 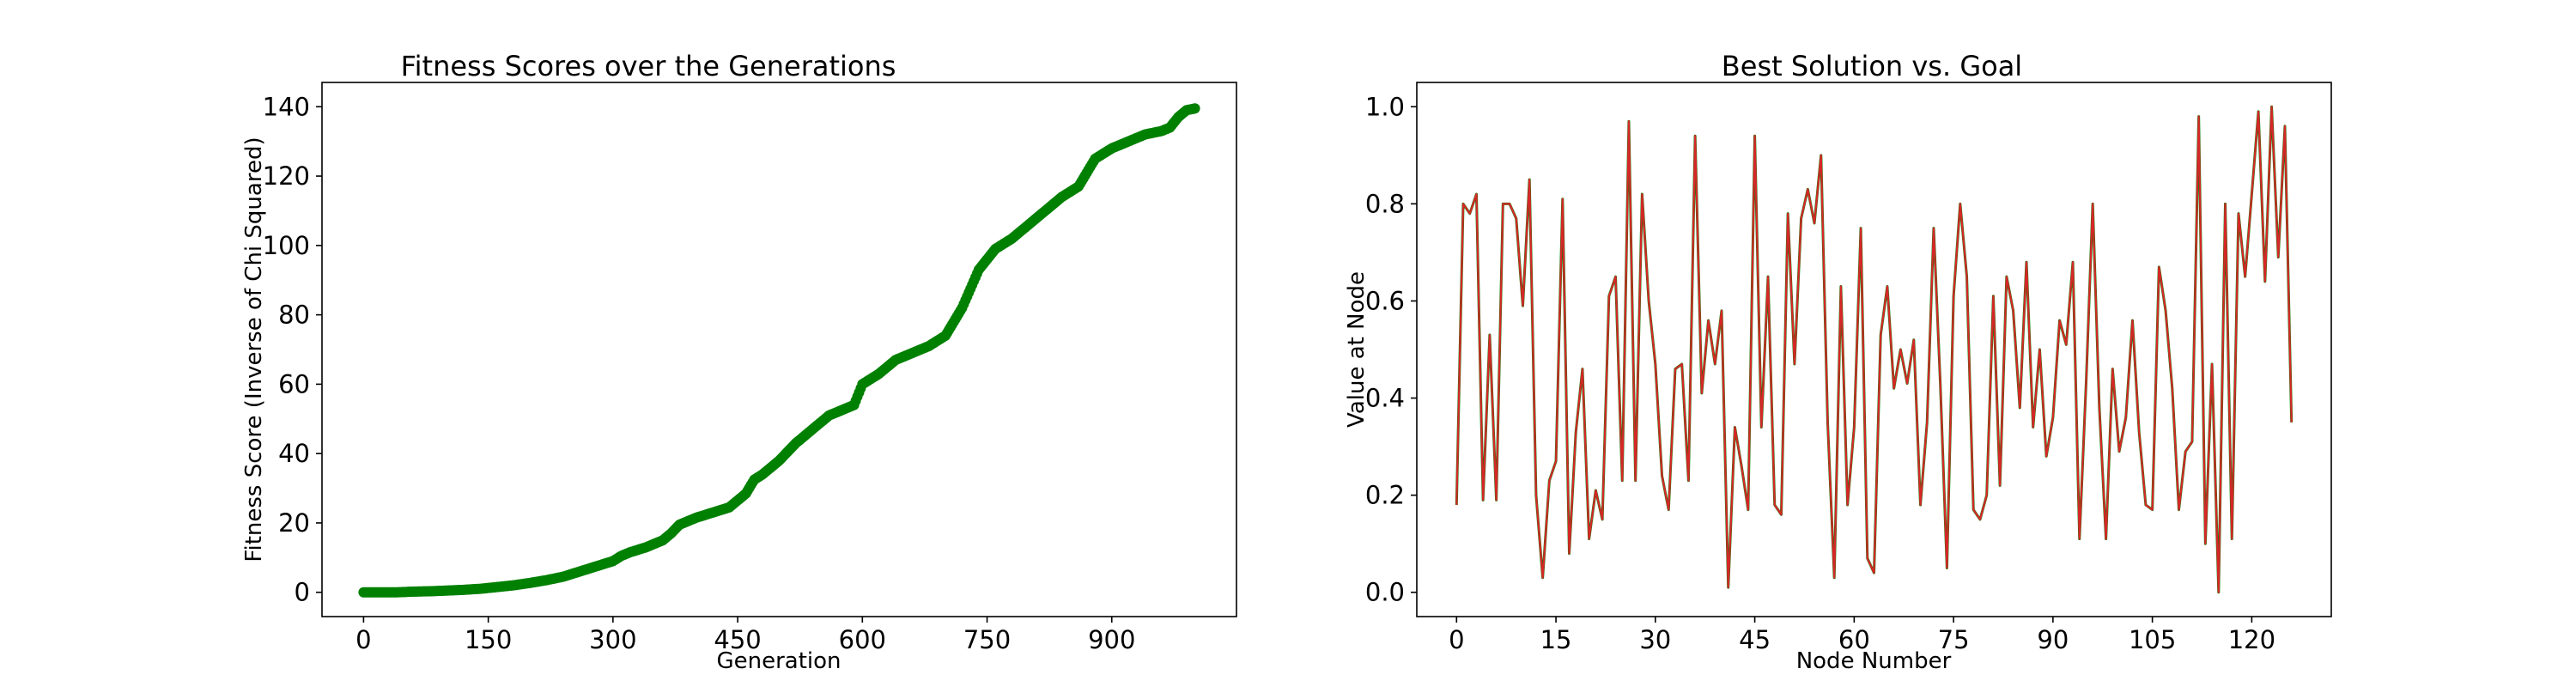 What do you see at coordinates (863, 639) in the screenshot?
I see `x-tick-label: 600` at bounding box center [863, 639].